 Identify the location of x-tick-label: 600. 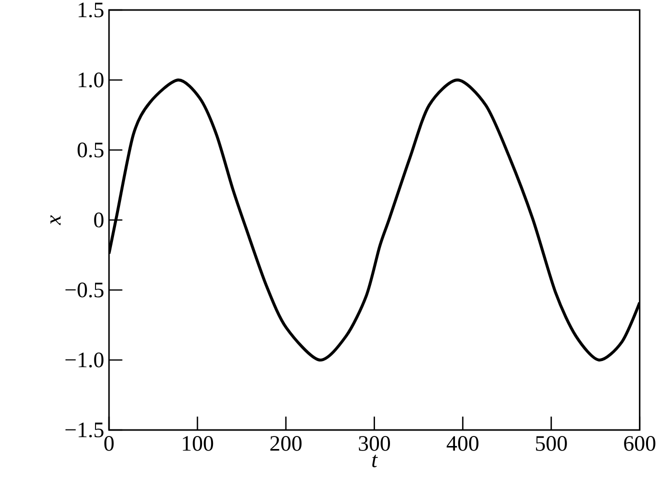
(640, 443).